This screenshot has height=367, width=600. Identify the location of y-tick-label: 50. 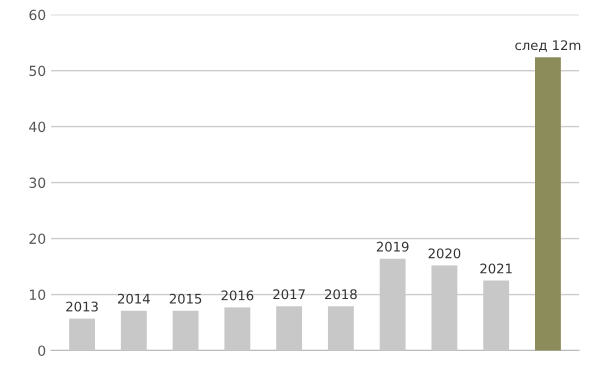
(38, 71).